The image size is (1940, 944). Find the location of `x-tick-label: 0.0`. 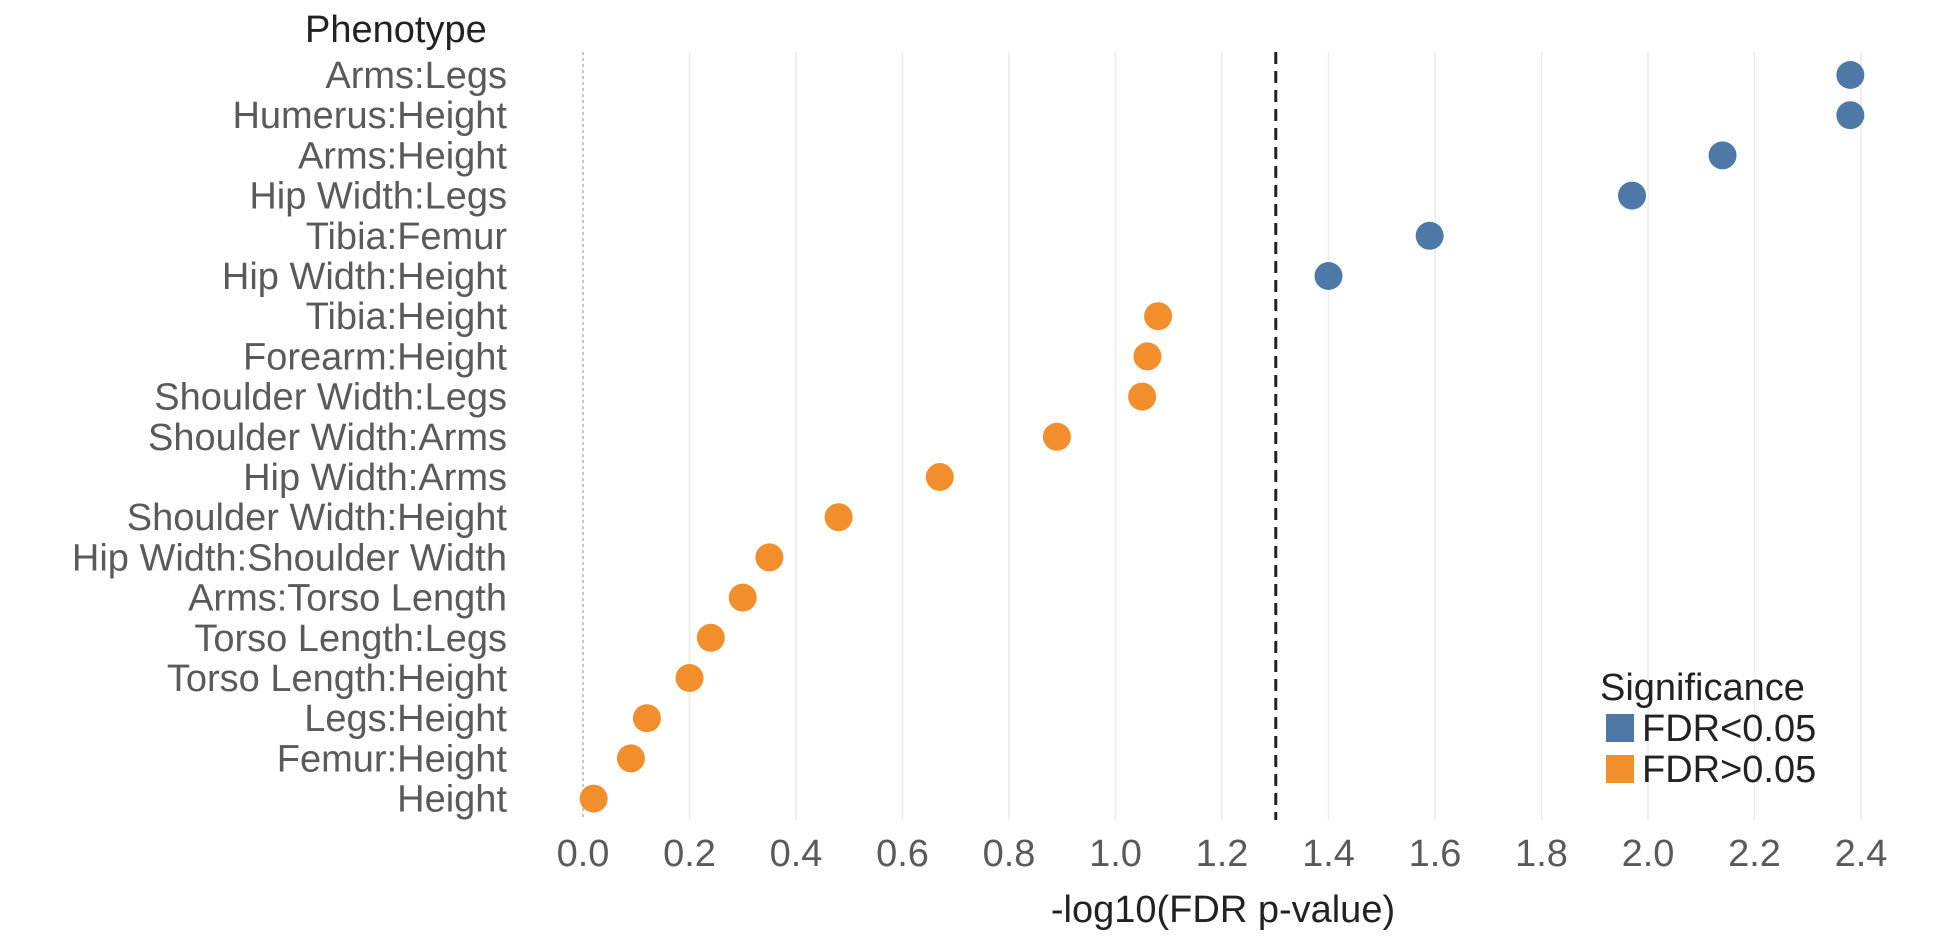

x-tick-label: 0.0 is located at coordinates (583, 854).